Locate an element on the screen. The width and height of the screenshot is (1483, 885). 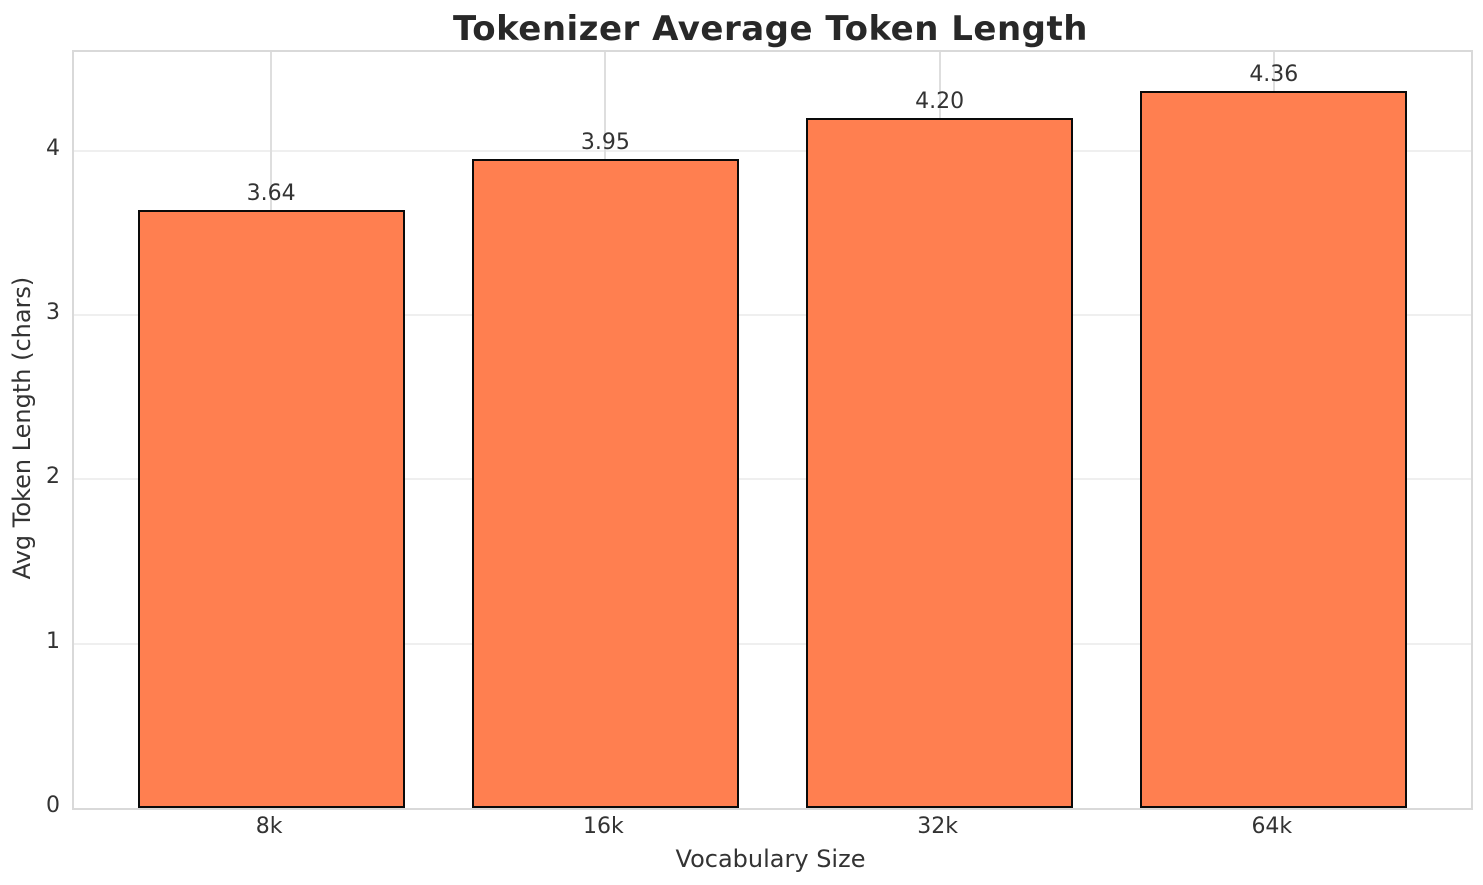
x-tick-label-16k: 16k is located at coordinates (603, 826).